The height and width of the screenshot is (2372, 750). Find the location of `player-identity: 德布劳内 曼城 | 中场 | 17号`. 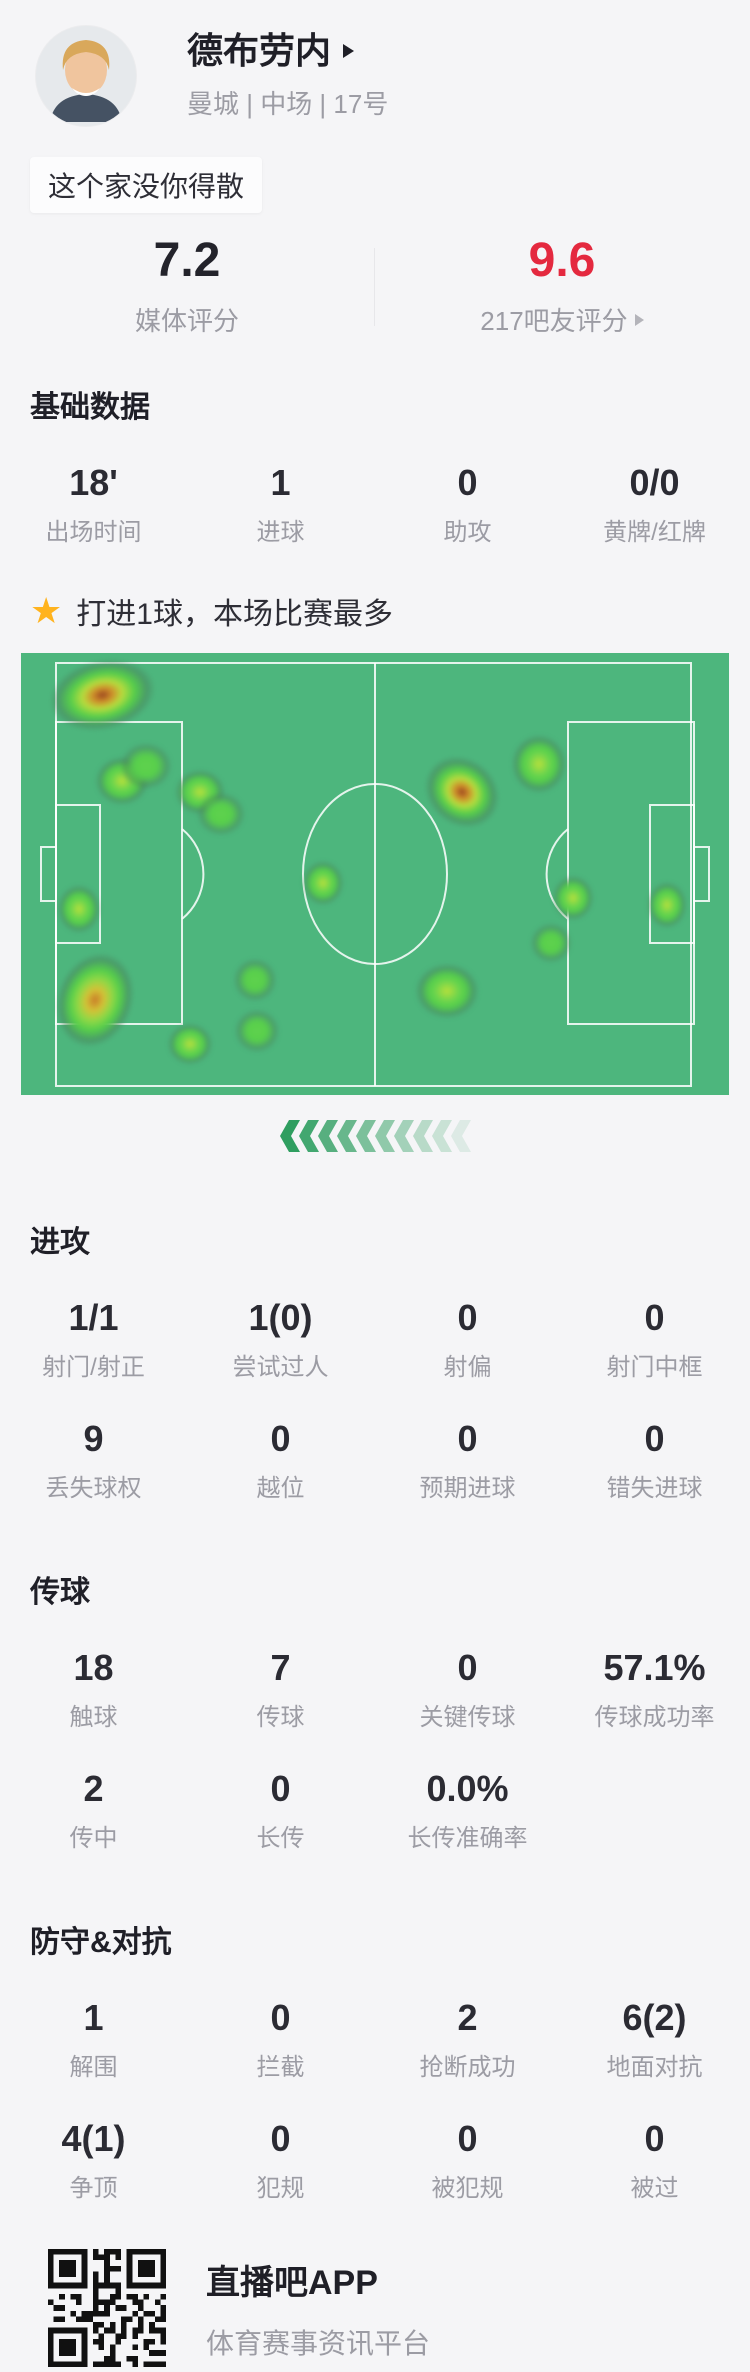

player-identity: 德布劳内 曼城 | 中场 | 17号 is located at coordinates (287, 76).